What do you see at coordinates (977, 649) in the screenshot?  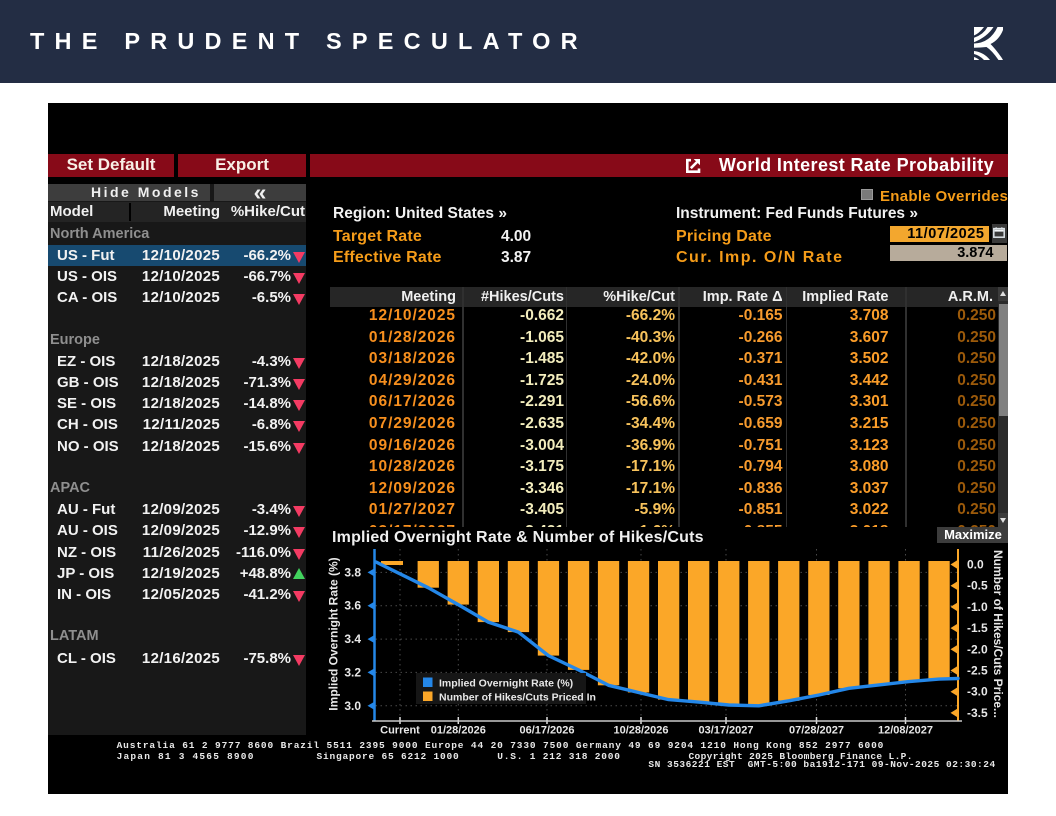 I see `svg-text: -2.0` at bounding box center [977, 649].